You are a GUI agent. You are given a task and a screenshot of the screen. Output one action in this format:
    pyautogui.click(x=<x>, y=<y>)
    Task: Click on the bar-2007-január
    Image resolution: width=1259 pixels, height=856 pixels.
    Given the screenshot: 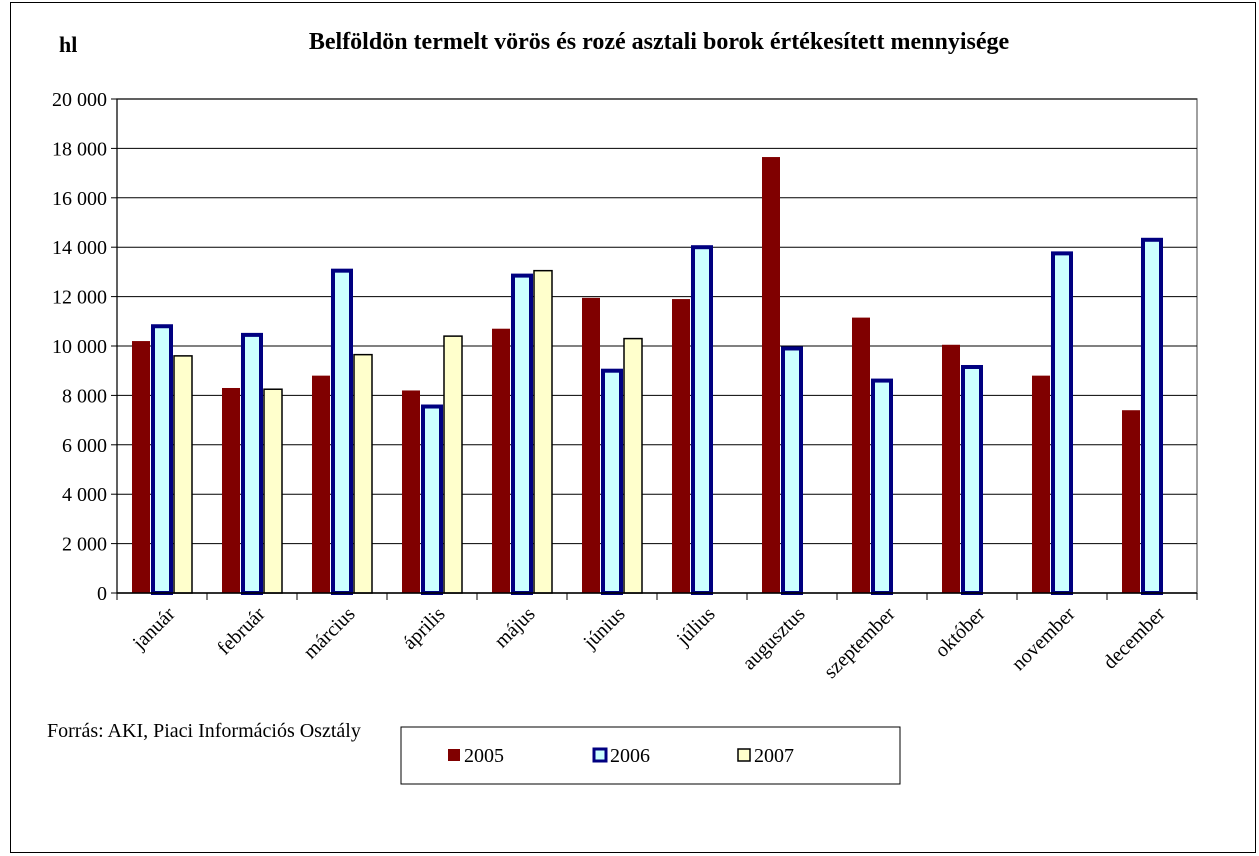 What is the action you would take?
    pyautogui.click(x=183, y=474)
    